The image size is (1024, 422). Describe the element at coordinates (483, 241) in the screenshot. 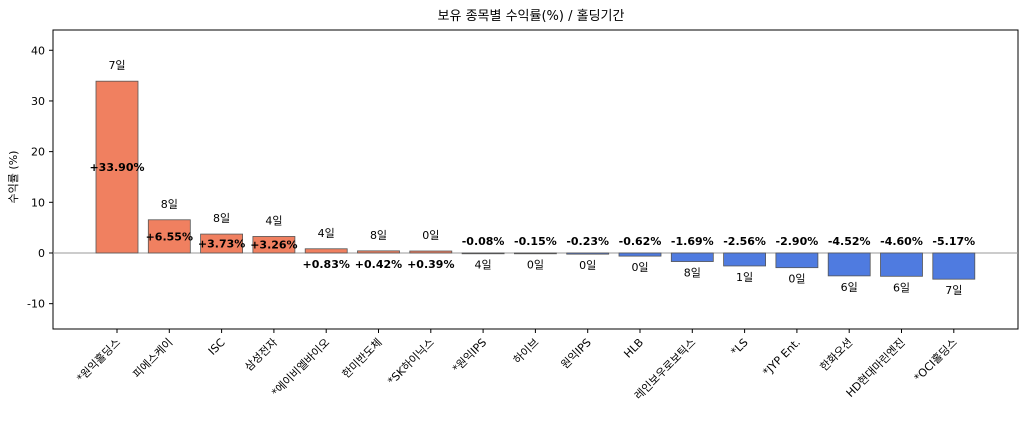

I see `data-label: -0.08%` at that location.